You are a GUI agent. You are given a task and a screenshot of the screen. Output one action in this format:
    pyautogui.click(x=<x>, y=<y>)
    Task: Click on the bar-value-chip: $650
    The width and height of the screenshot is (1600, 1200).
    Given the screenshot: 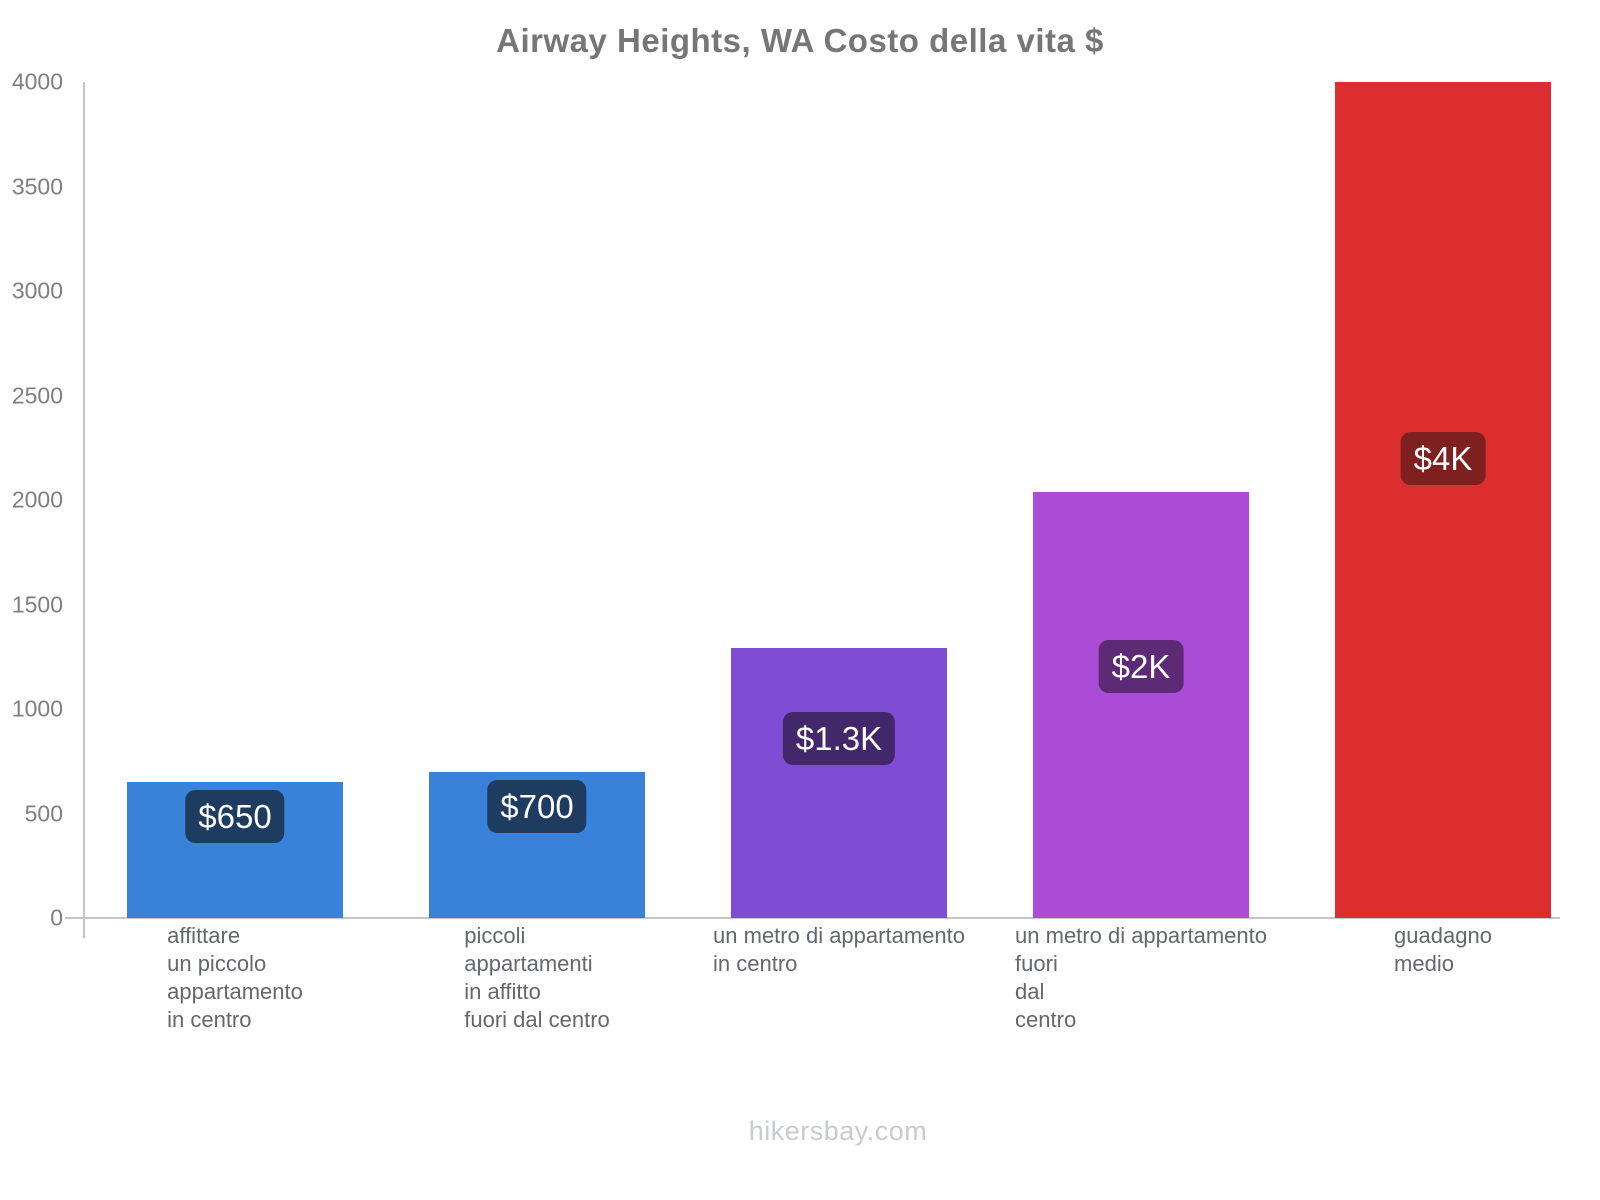 What is the action you would take?
    pyautogui.click(x=235, y=816)
    